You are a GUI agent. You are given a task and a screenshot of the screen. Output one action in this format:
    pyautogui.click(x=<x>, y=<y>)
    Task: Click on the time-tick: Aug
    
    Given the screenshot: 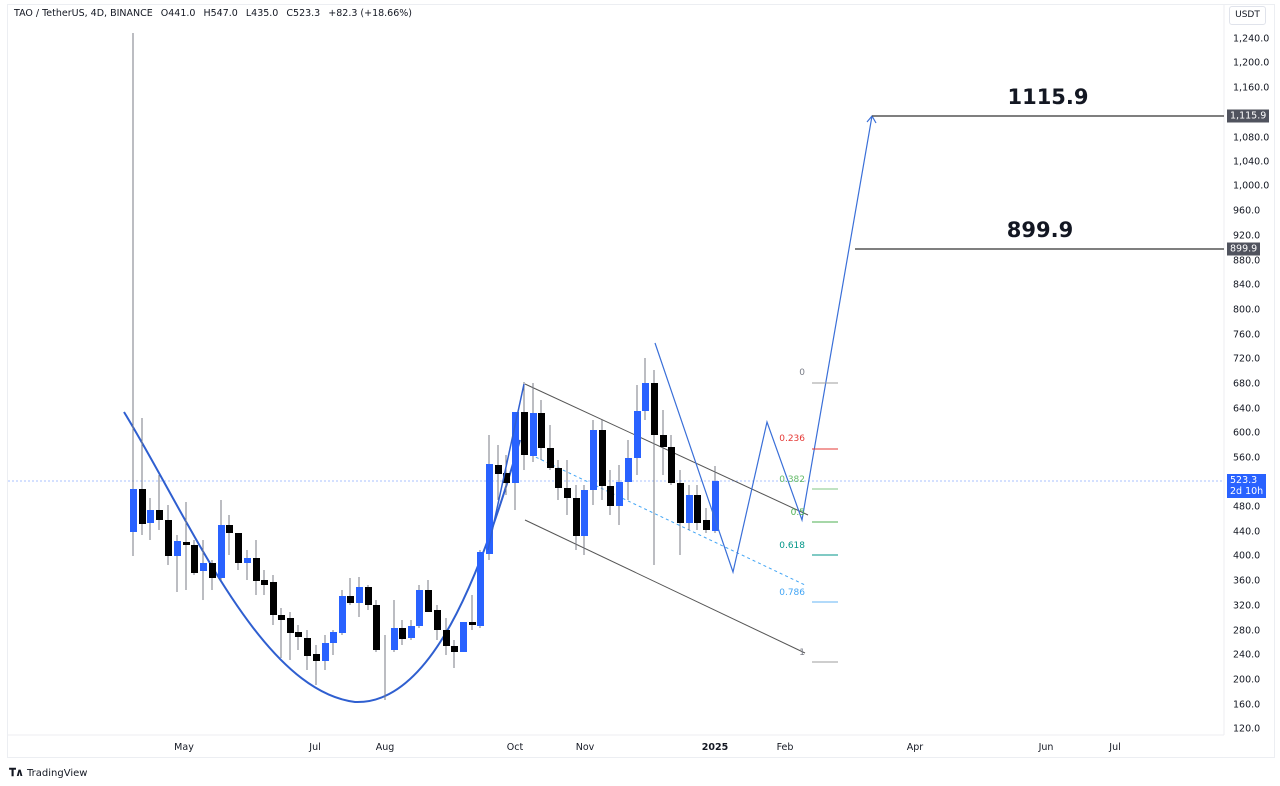 What is the action you would take?
    pyautogui.click(x=385, y=747)
    